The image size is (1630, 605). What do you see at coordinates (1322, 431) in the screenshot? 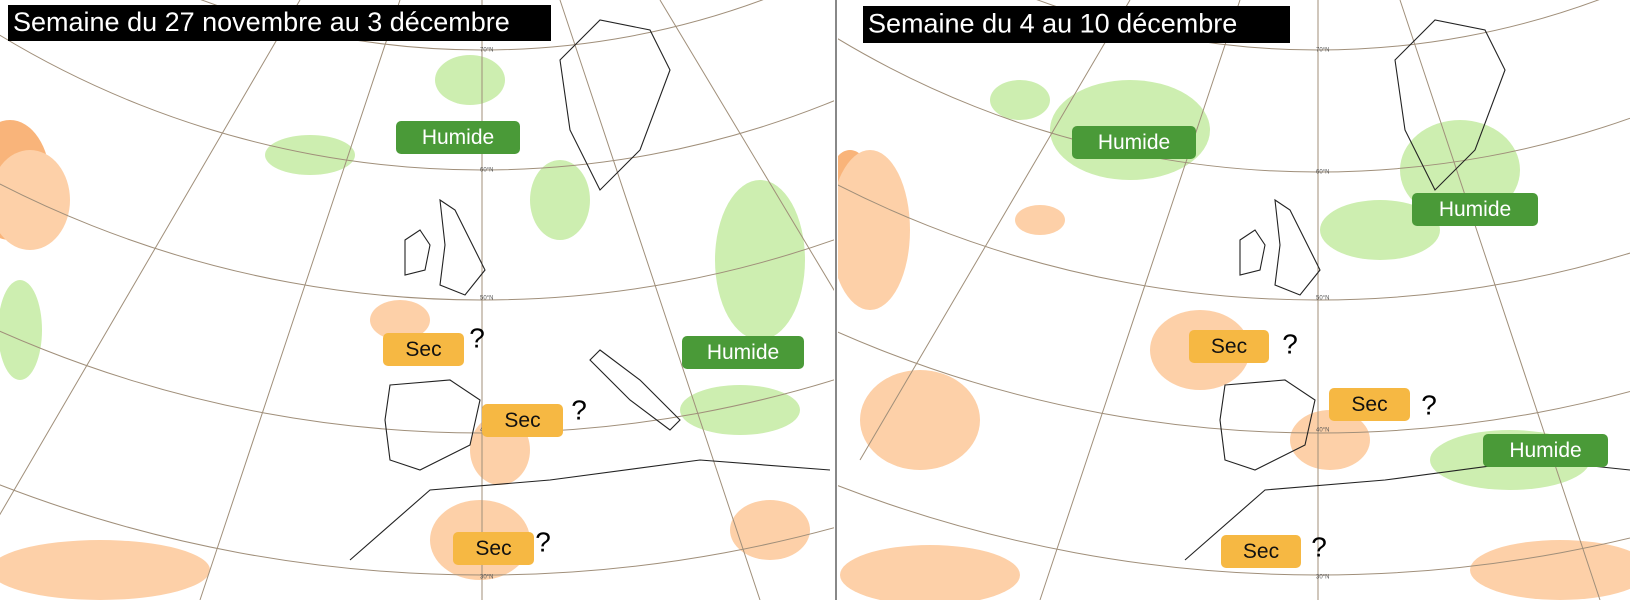
I see `latitude-label: 40°N` at bounding box center [1322, 431].